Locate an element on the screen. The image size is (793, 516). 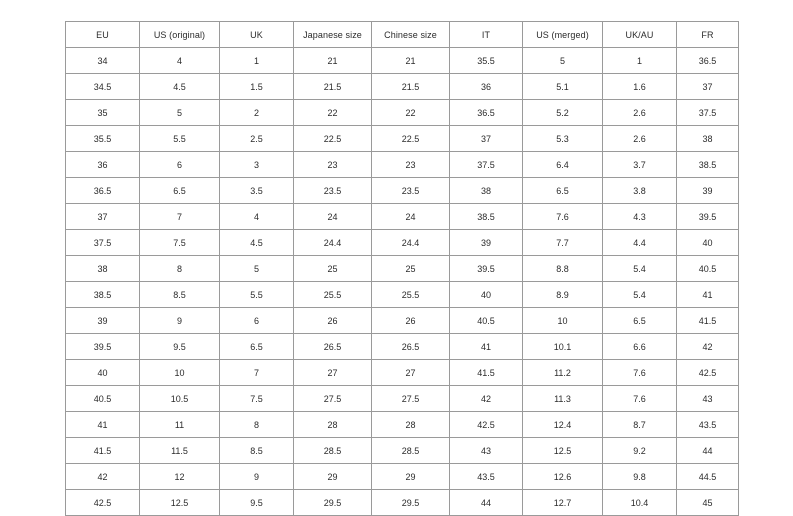
table-row: 41 11 8 28 28 42.5 12.4 8.7 43.5 is located at coordinates (402, 424).